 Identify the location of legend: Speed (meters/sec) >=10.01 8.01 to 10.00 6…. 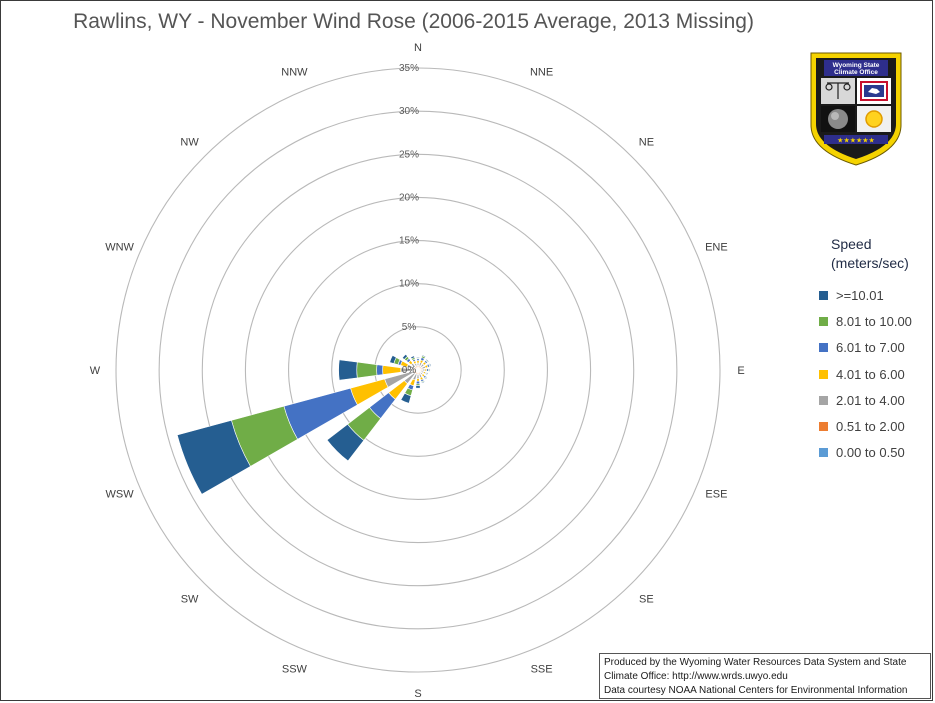
(876, 350).